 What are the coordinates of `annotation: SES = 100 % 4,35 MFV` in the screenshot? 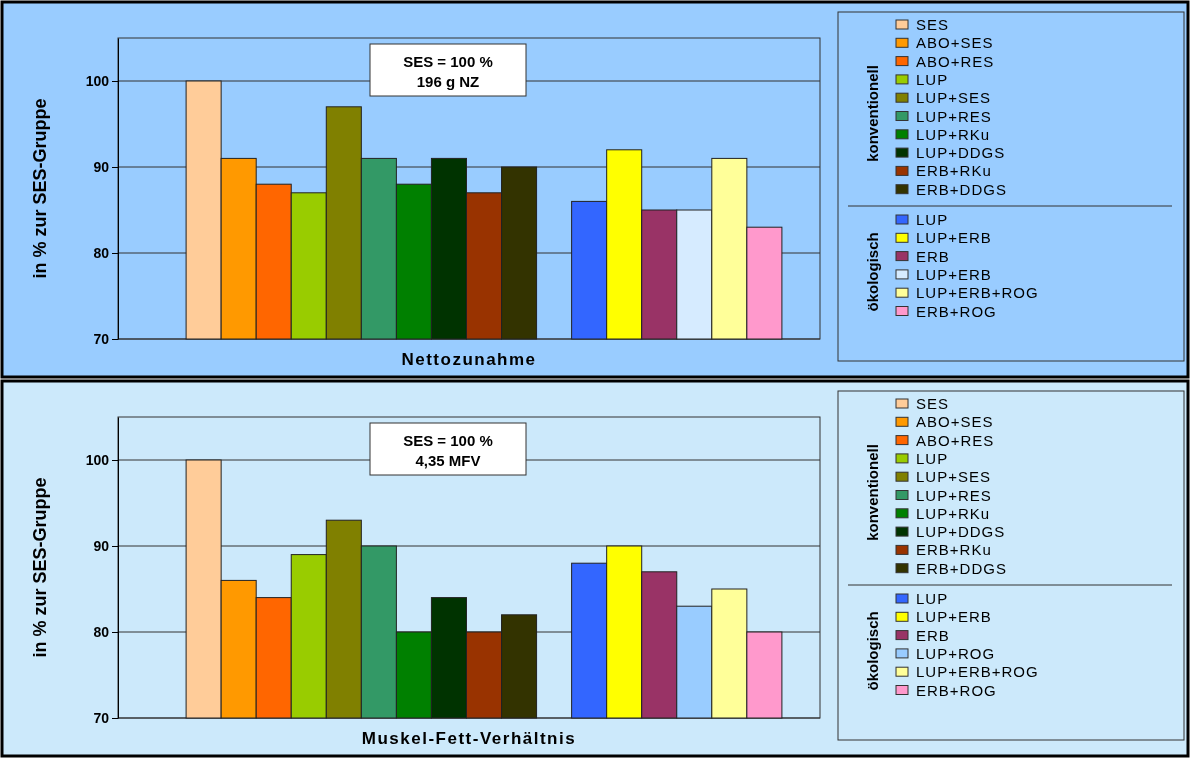 It's located at (448, 450).